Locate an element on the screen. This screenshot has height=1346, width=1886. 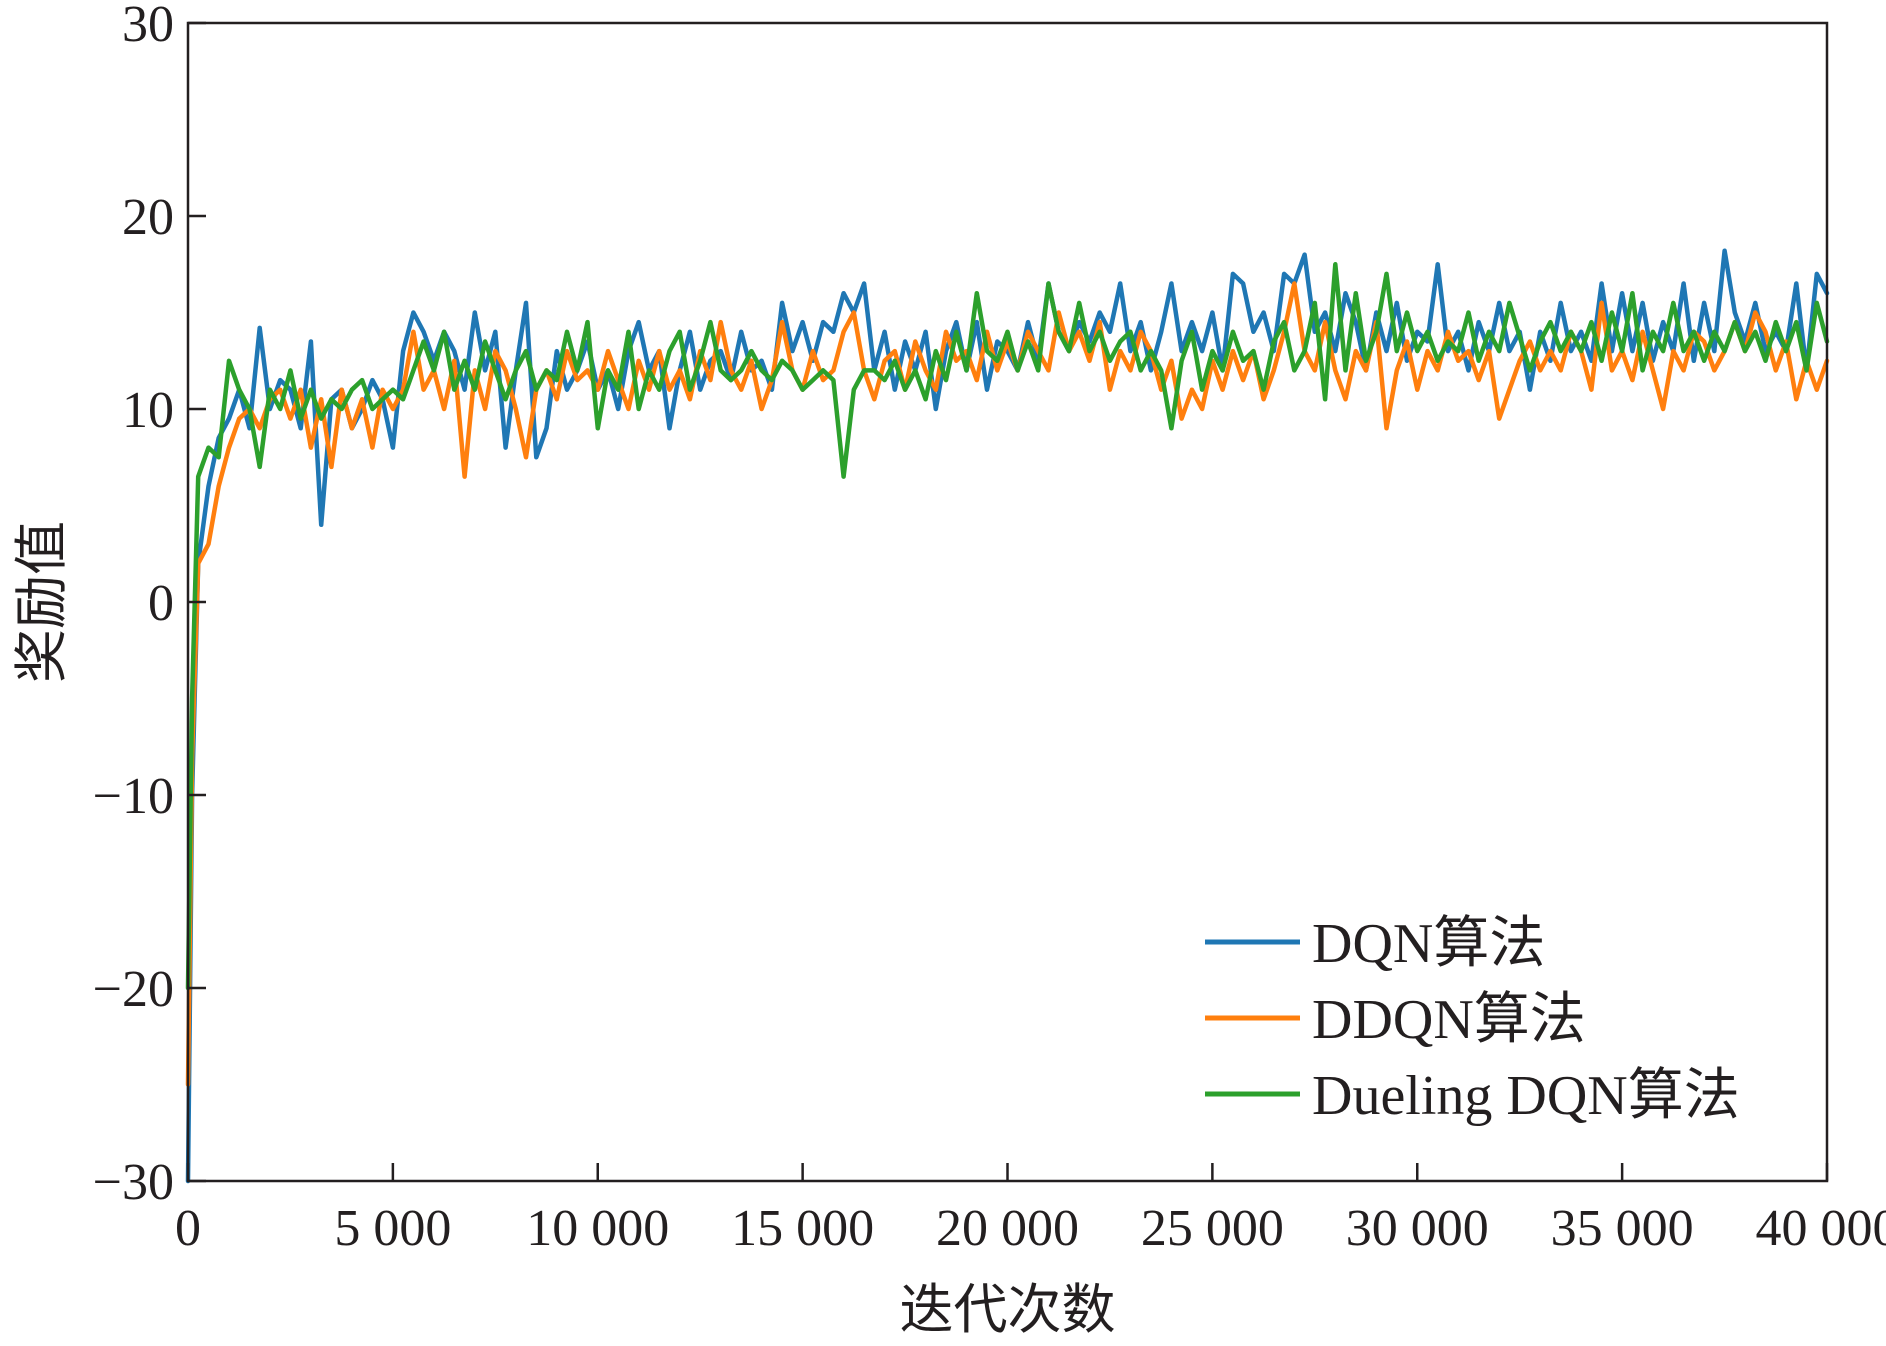
y-tick-label: 0 is located at coordinates (161, 603).